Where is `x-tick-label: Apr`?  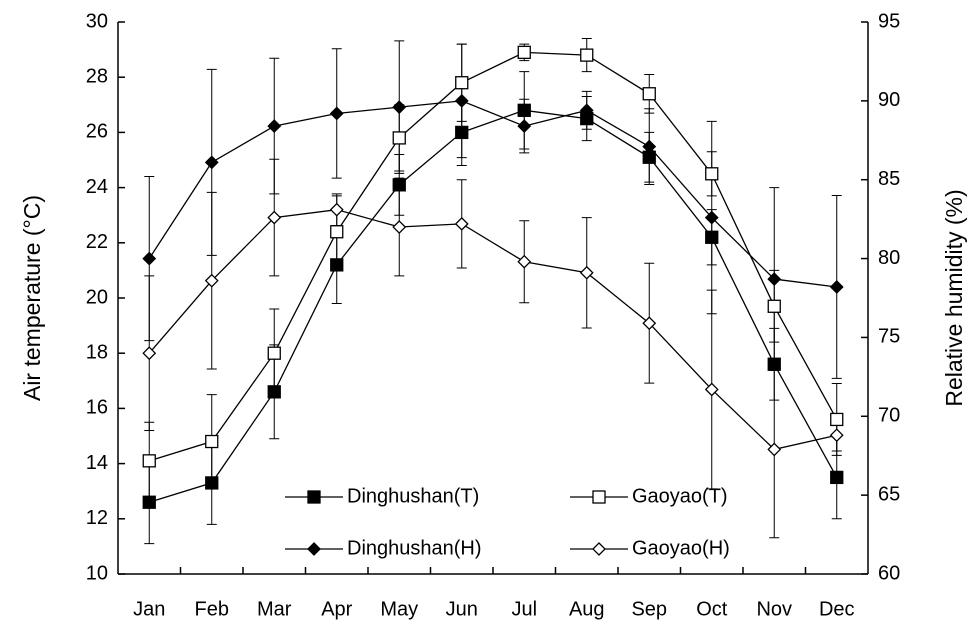 x-tick-label: Apr is located at coordinates (336, 609).